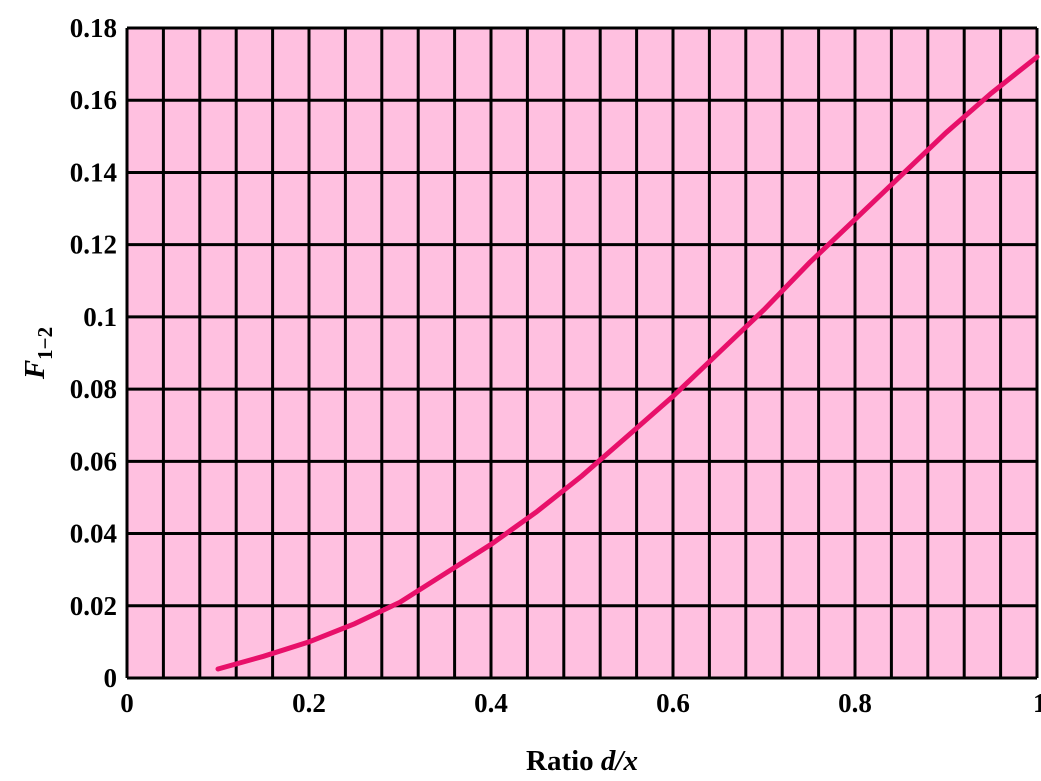 The image size is (1041, 781). What do you see at coordinates (93, 245) in the screenshot?
I see `y-tick-label: 0.12` at bounding box center [93, 245].